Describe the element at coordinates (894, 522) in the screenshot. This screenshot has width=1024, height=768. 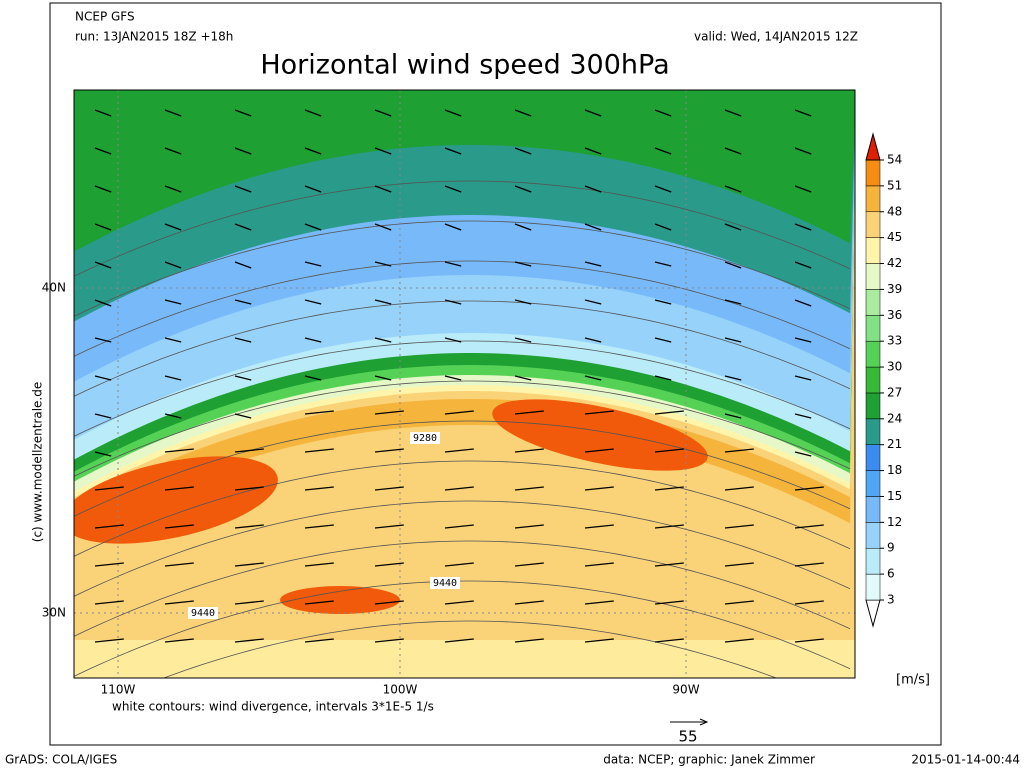
I see `colorbar-label: 12` at that location.